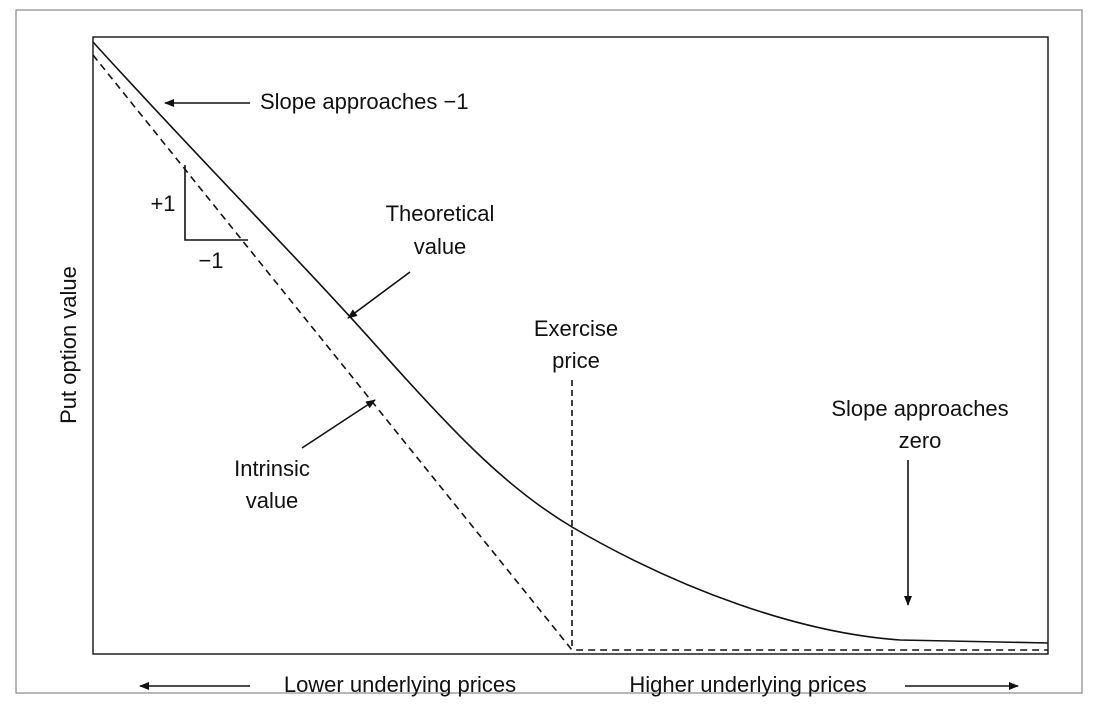 This screenshot has height=706, width=1094. Describe the element at coordinates (919, 408) in the screenshot. I see `annotation: Slope approaches` at that location.